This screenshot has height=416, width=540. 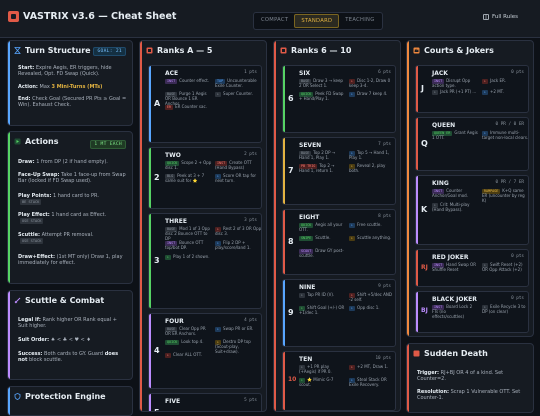 I want to click on card-five: FIVE 5 pts 5, so click(x=205, y=402).